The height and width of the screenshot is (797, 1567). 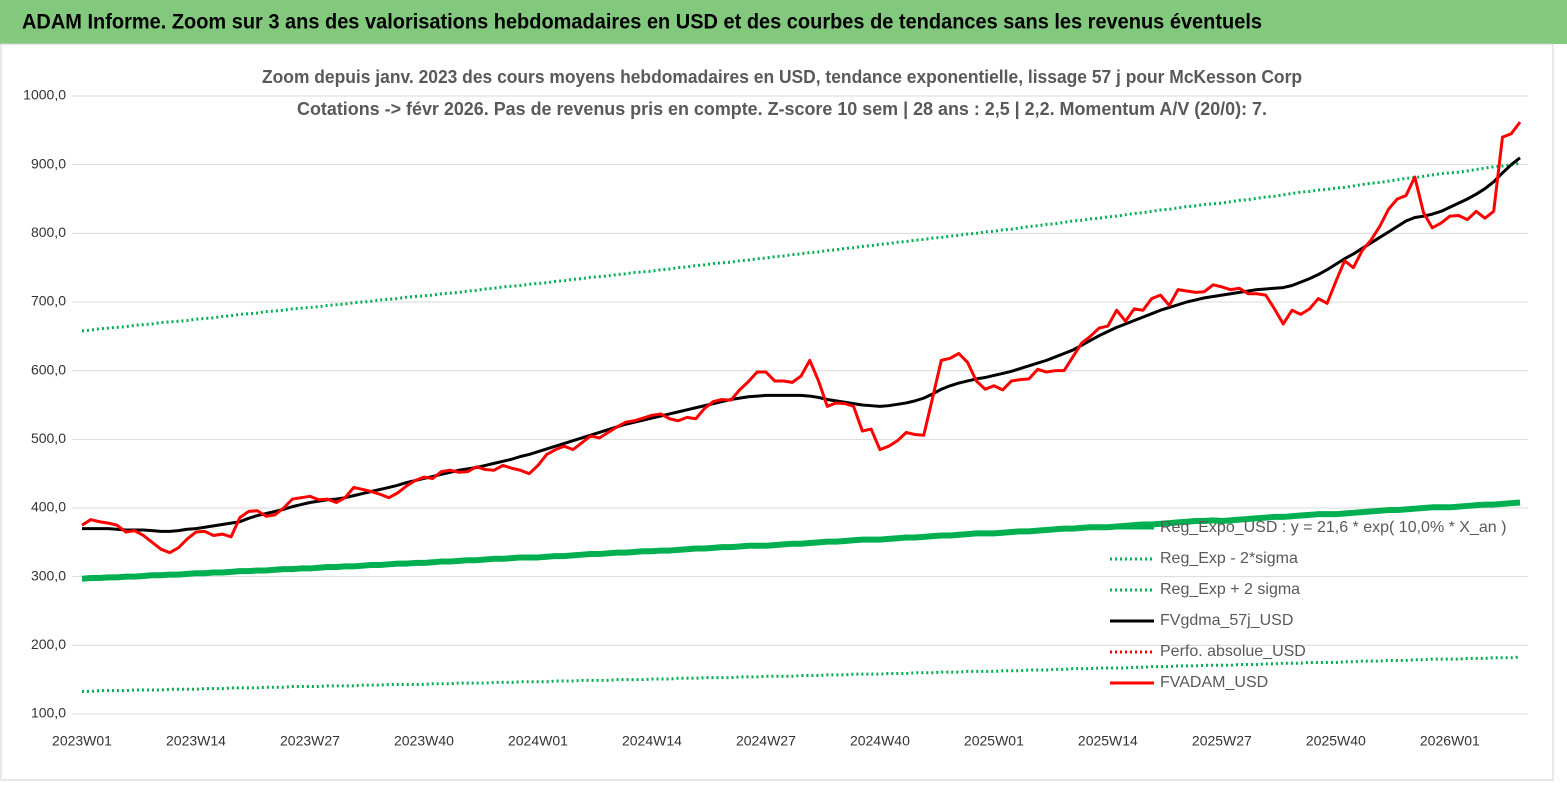 I want to click on legend-label: Perfo. absolue_USD, so click(x=1233, y=651).